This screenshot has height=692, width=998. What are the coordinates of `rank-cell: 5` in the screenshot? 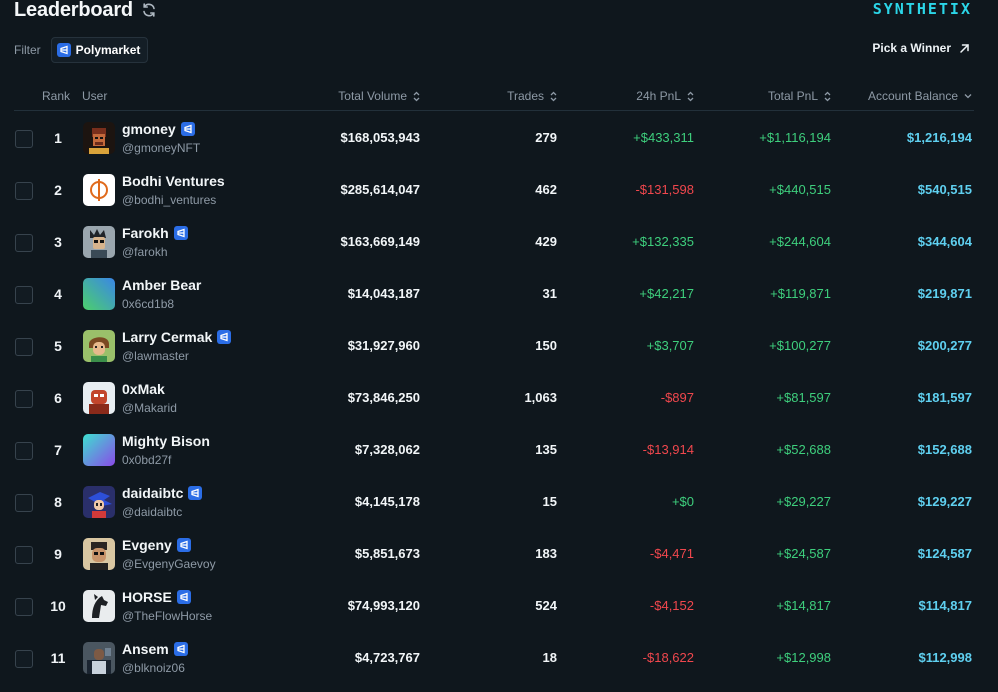 It's located at (58, 346).